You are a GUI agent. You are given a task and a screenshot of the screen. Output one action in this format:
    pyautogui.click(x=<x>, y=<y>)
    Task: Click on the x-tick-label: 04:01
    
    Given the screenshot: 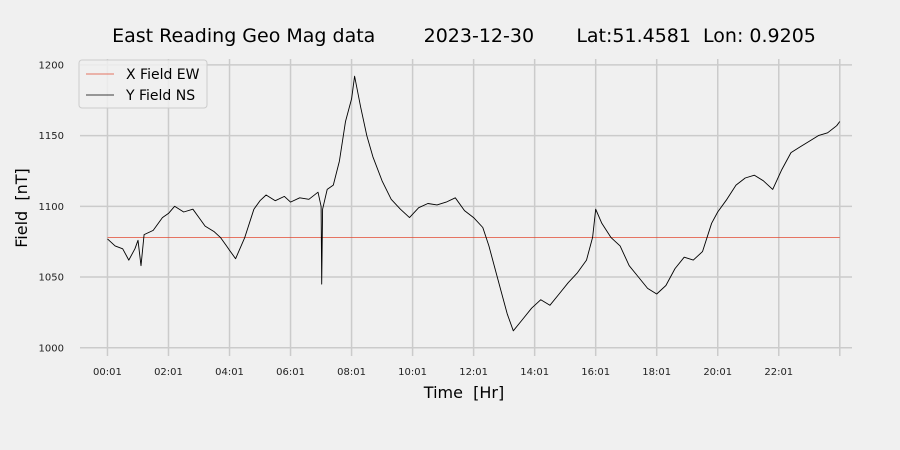 What is the action you would take?
    pyautogui.click(x=229, y=372)
    